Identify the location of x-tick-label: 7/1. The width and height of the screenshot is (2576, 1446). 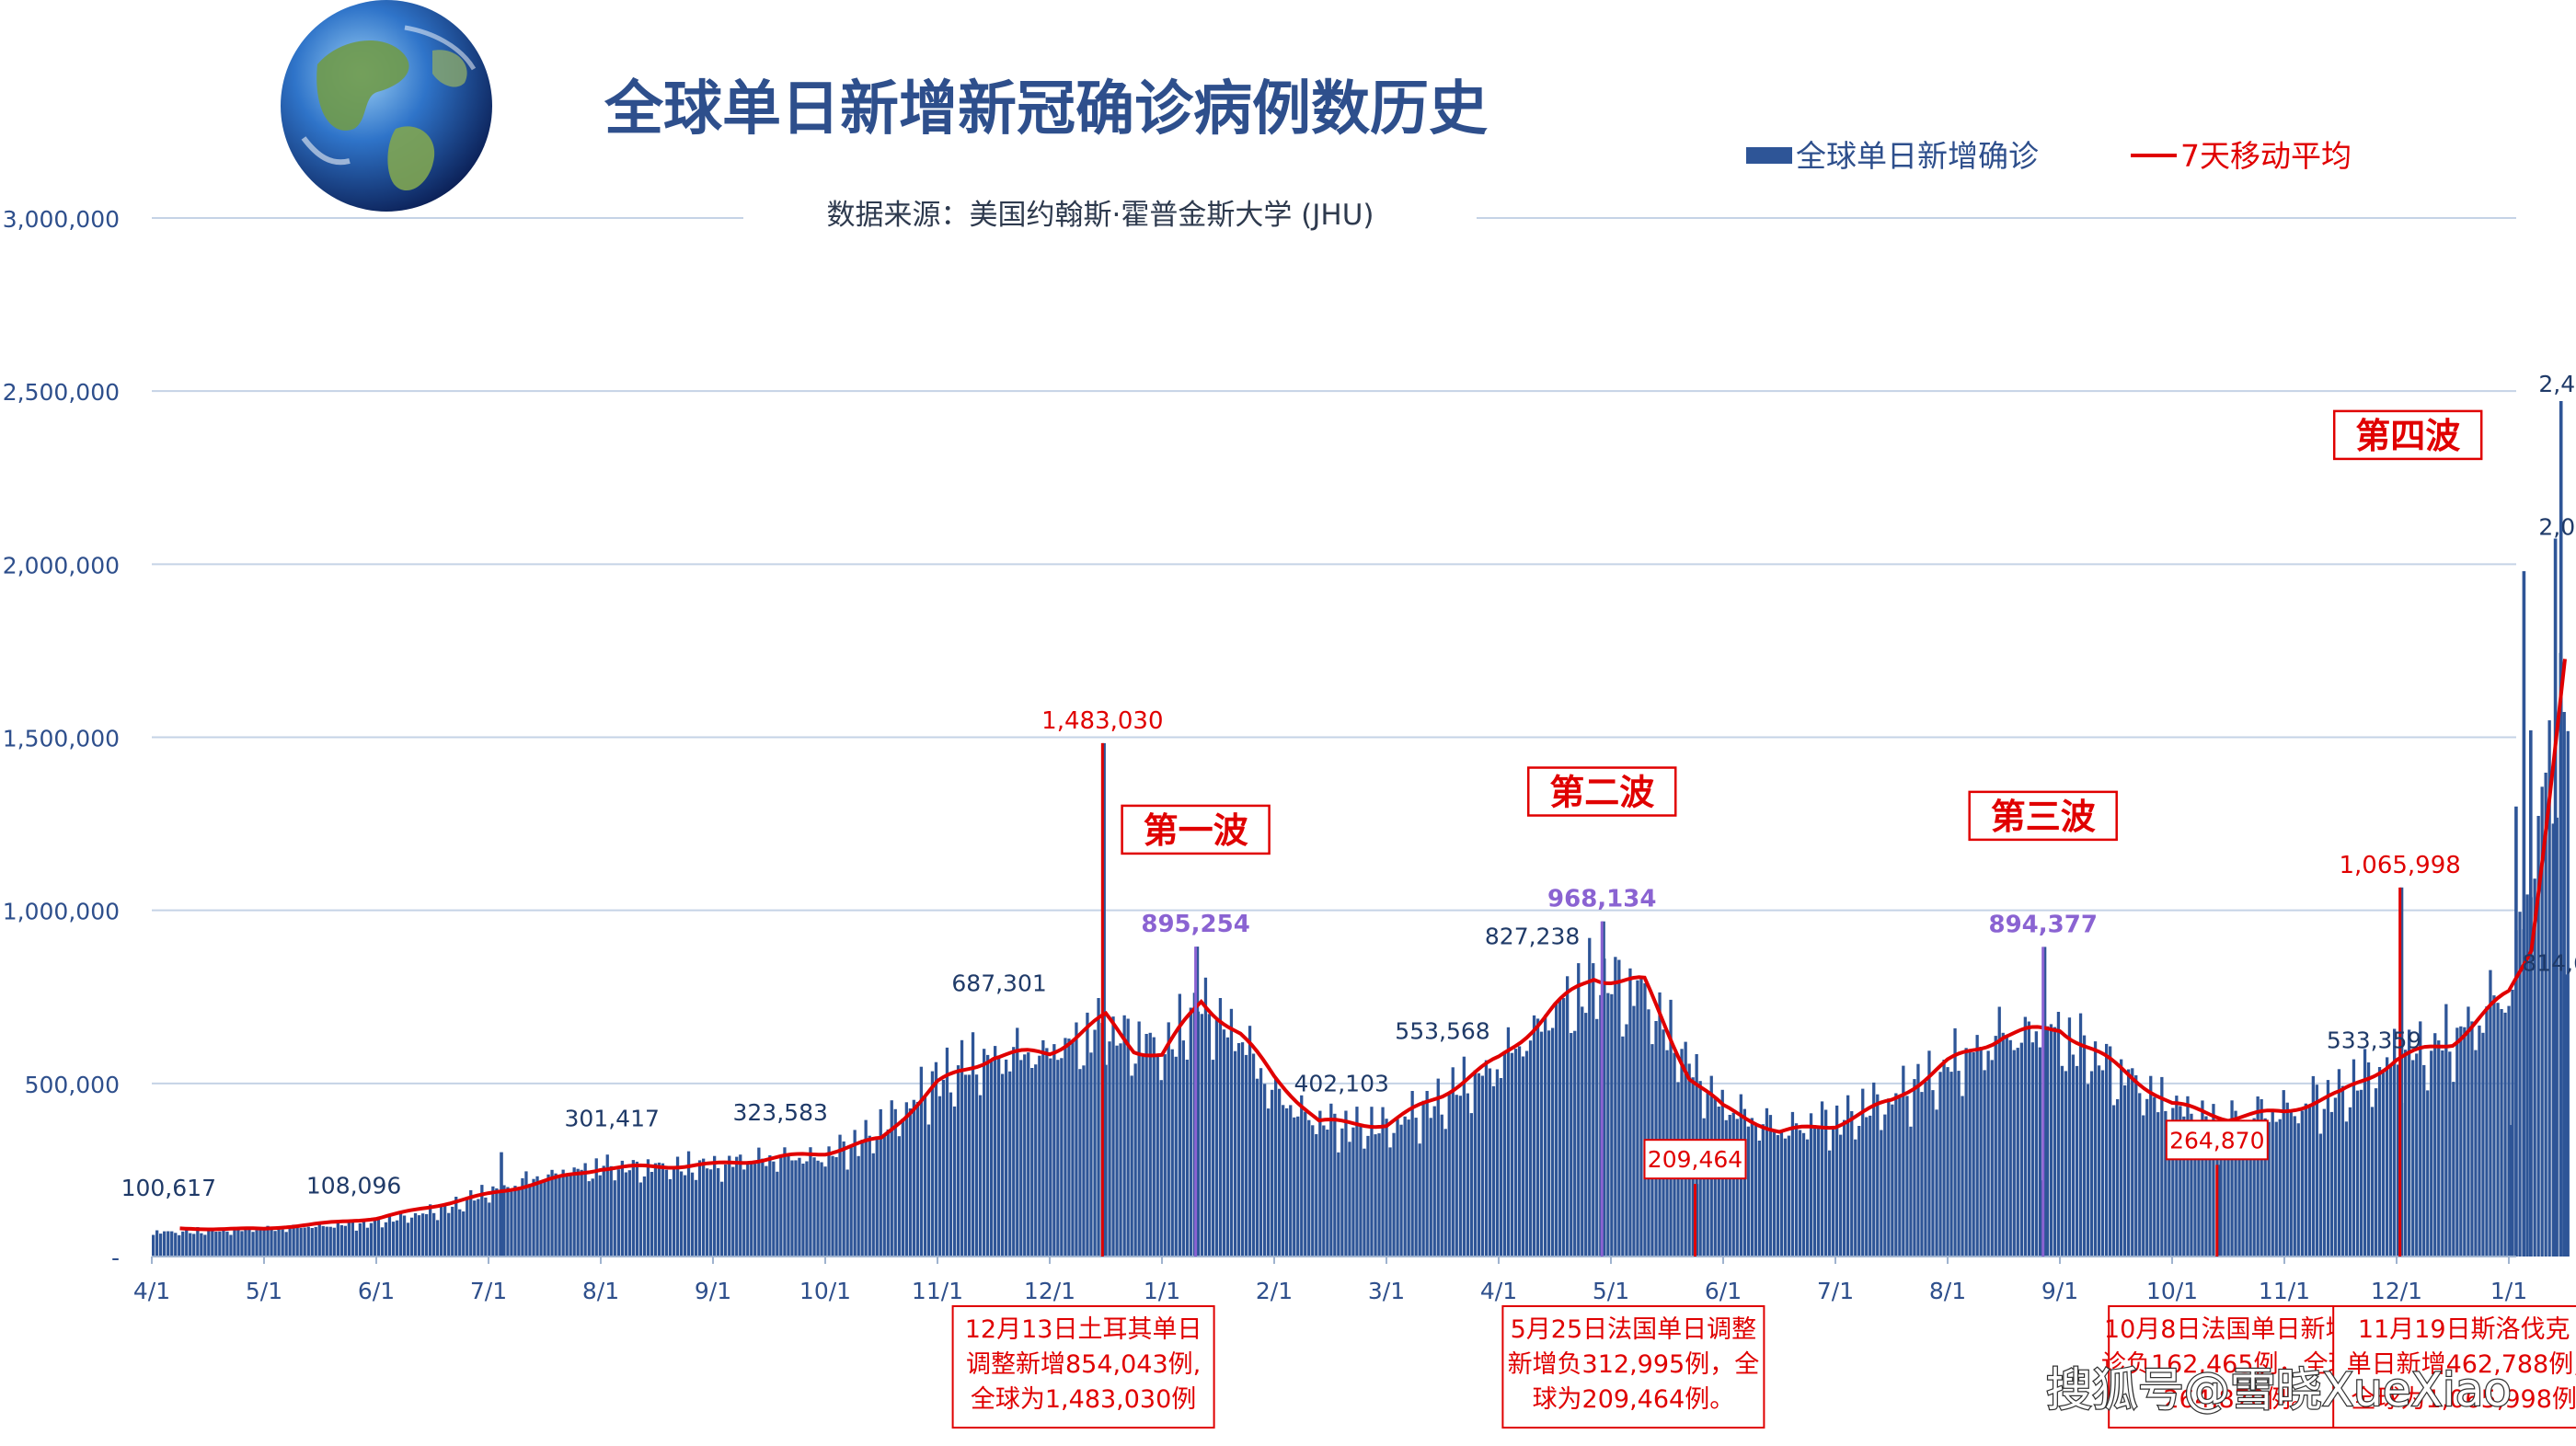
(1835, 1291).